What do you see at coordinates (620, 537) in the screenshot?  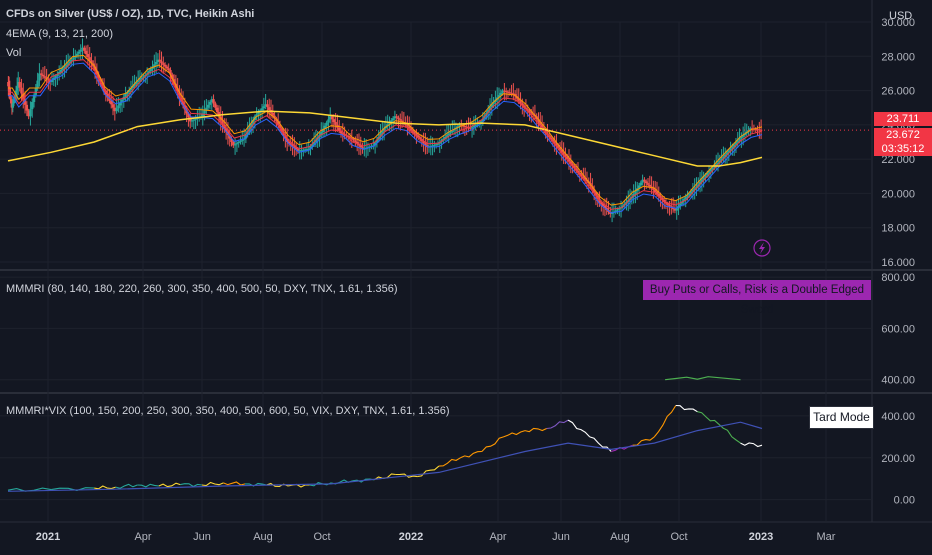 I see `x-tick-label: Aug` at bounding box center [620, 537].